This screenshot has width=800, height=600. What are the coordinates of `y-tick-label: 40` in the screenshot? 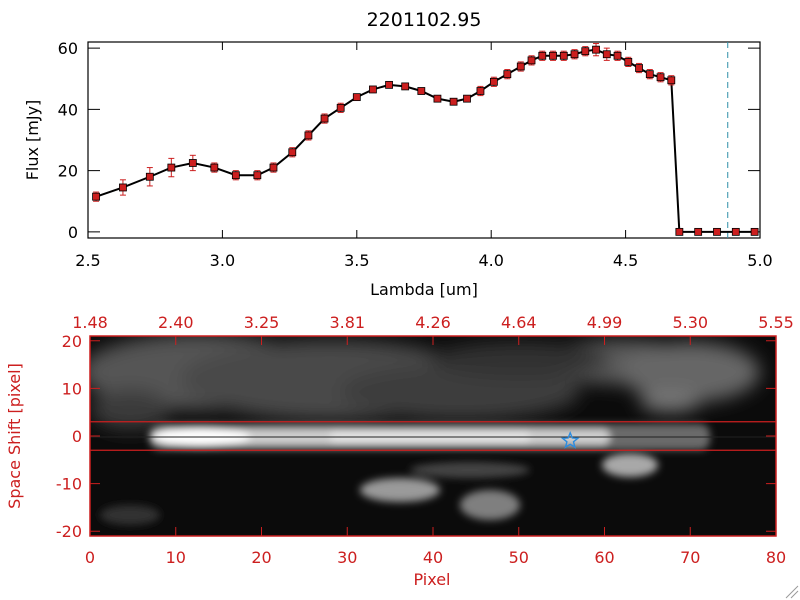 It's located at (68, 109).